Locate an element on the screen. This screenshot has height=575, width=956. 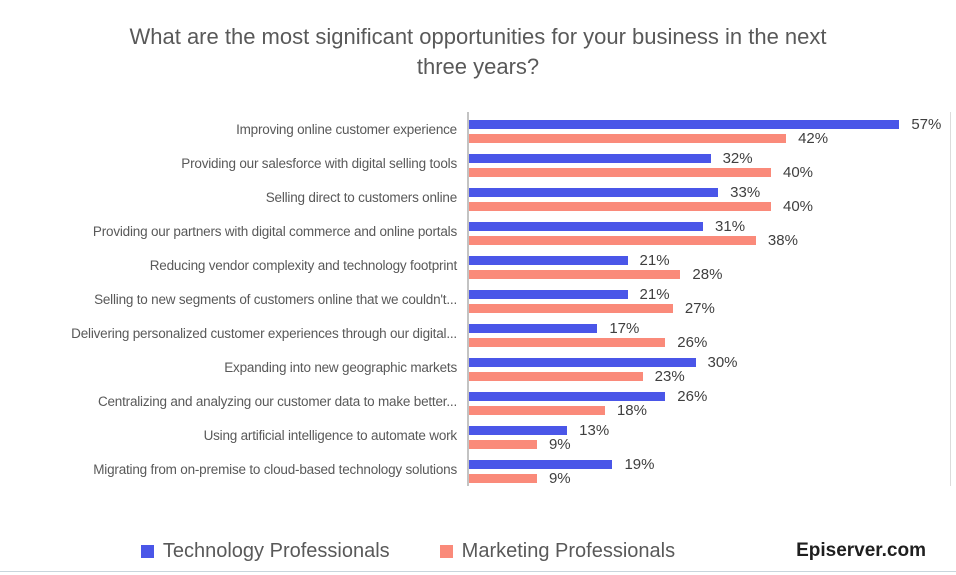
bar-group: 21% 27% is located at coordinates (711, 299).